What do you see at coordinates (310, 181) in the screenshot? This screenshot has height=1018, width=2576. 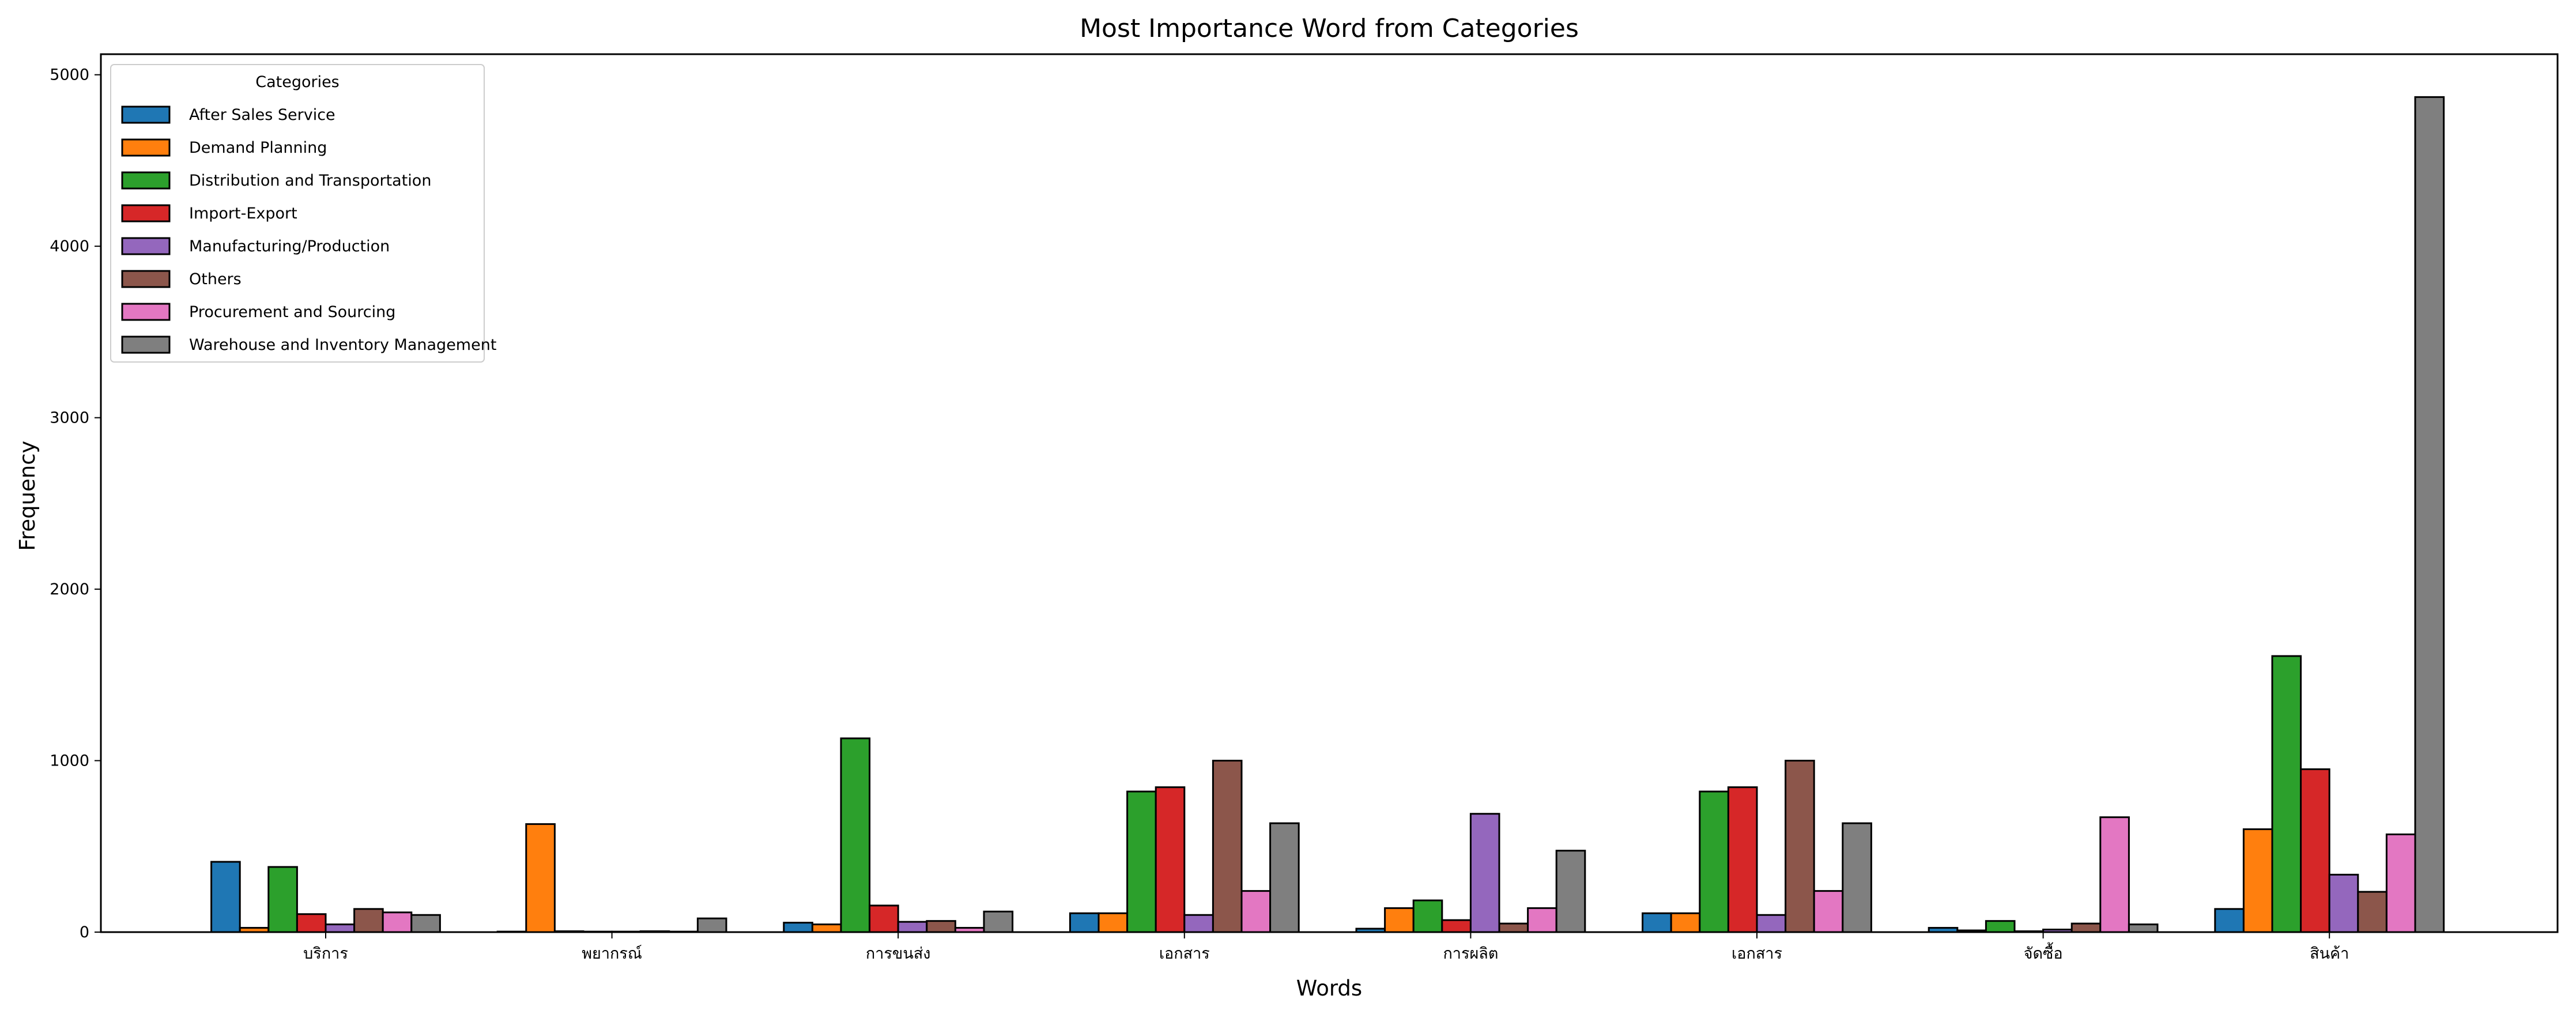 I see `legend-entry-label: Distribution and Transportation` at bounding box center [310, 181].